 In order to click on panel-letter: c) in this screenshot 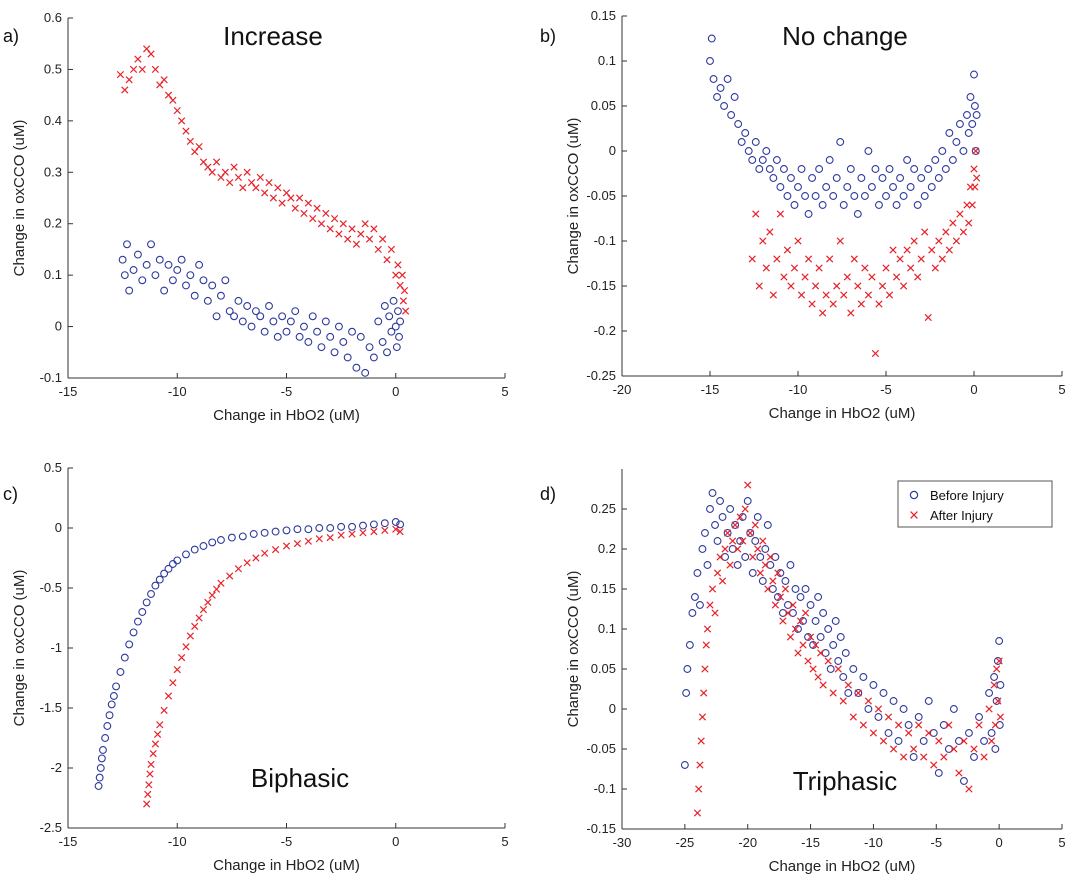, I will do `click(10, 494)`.